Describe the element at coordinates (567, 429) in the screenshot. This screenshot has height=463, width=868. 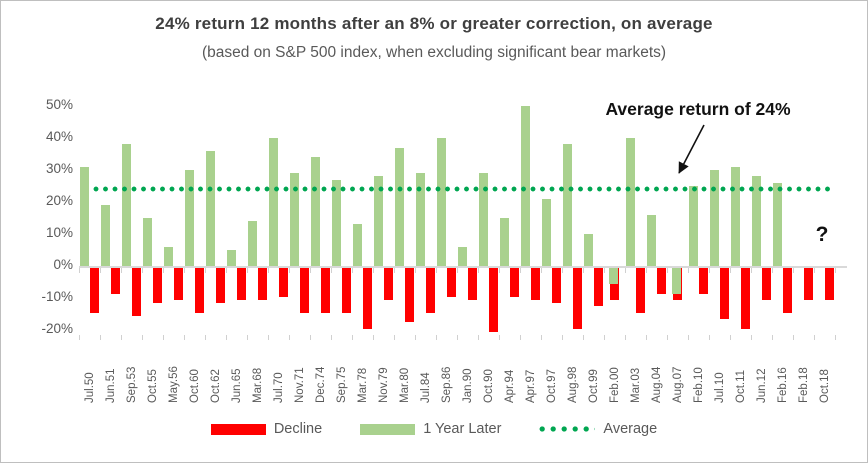
I see `average-dotted-swatch-icon` at that location.